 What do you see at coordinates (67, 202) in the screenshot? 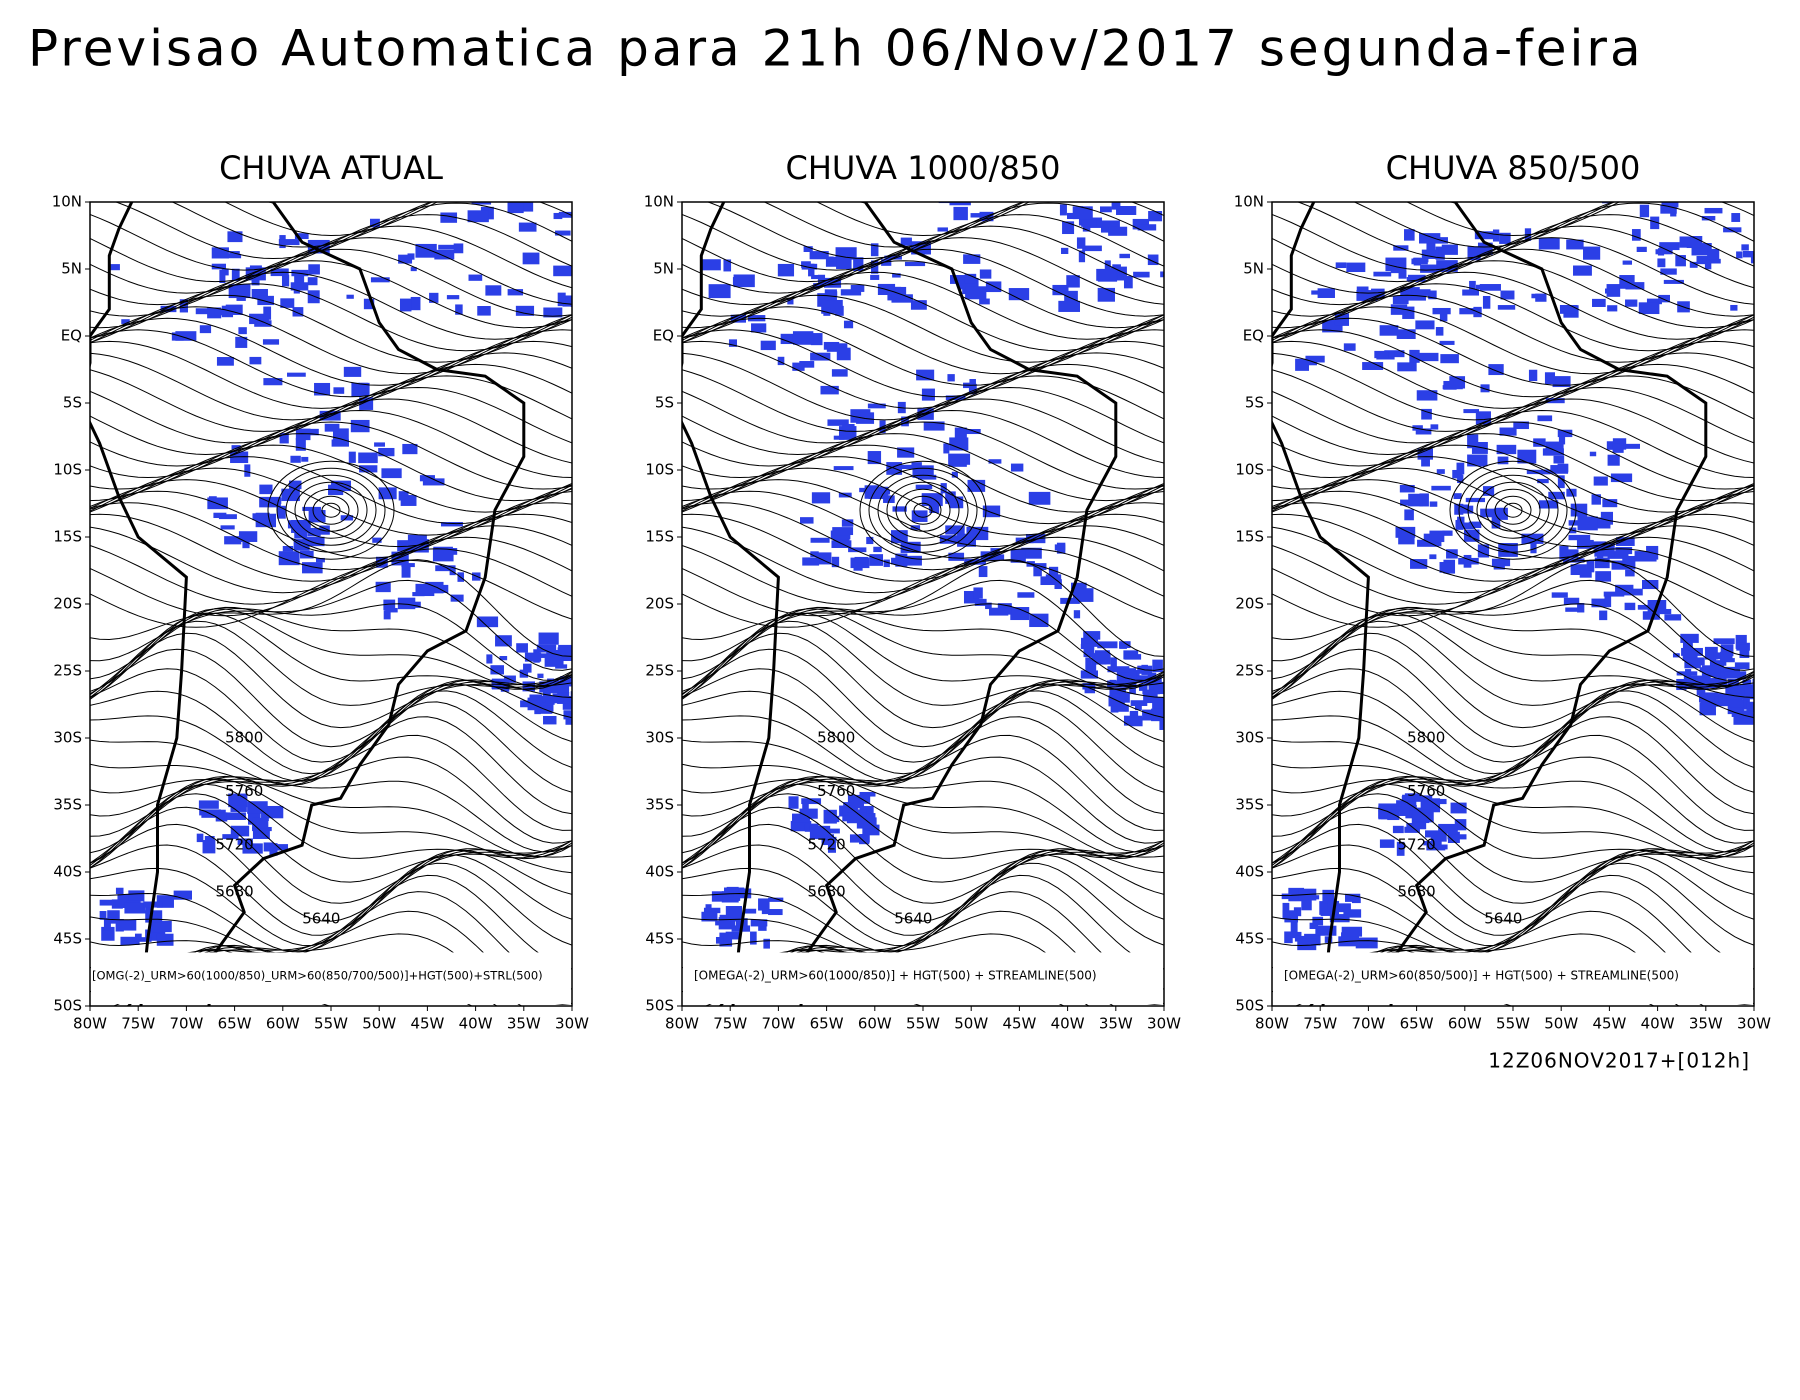
I see `lat-label: 10N` at bounding box center [67, 202].